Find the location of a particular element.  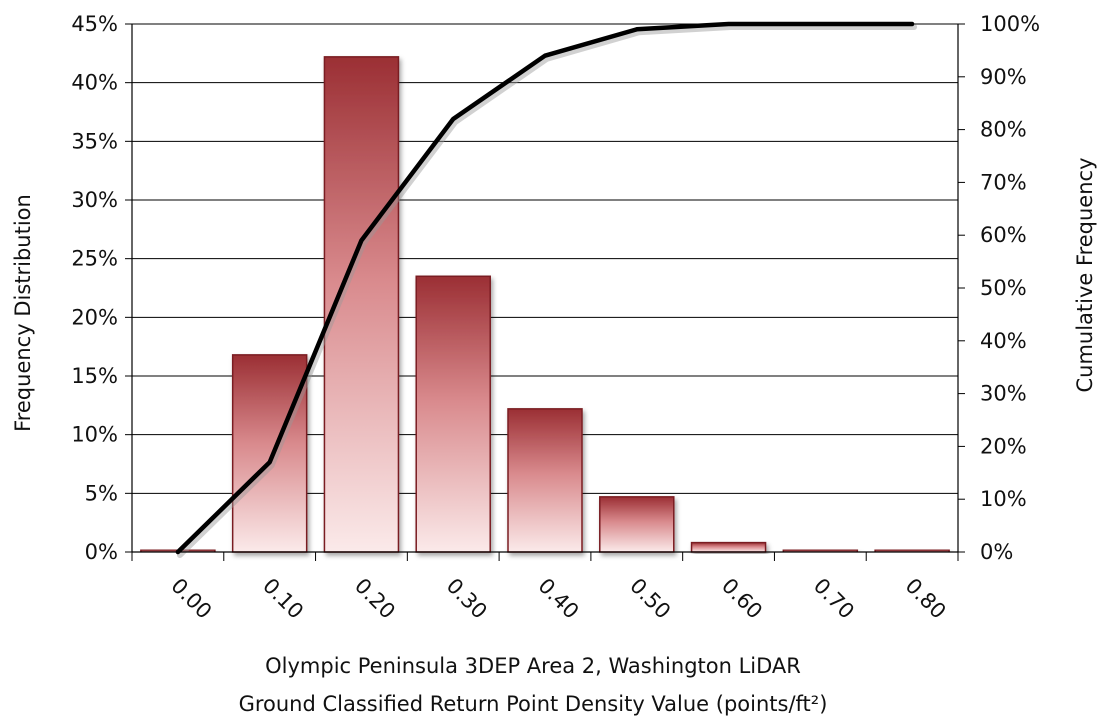

x-tick-label: 0.70 is located at coordinates (834, 599).